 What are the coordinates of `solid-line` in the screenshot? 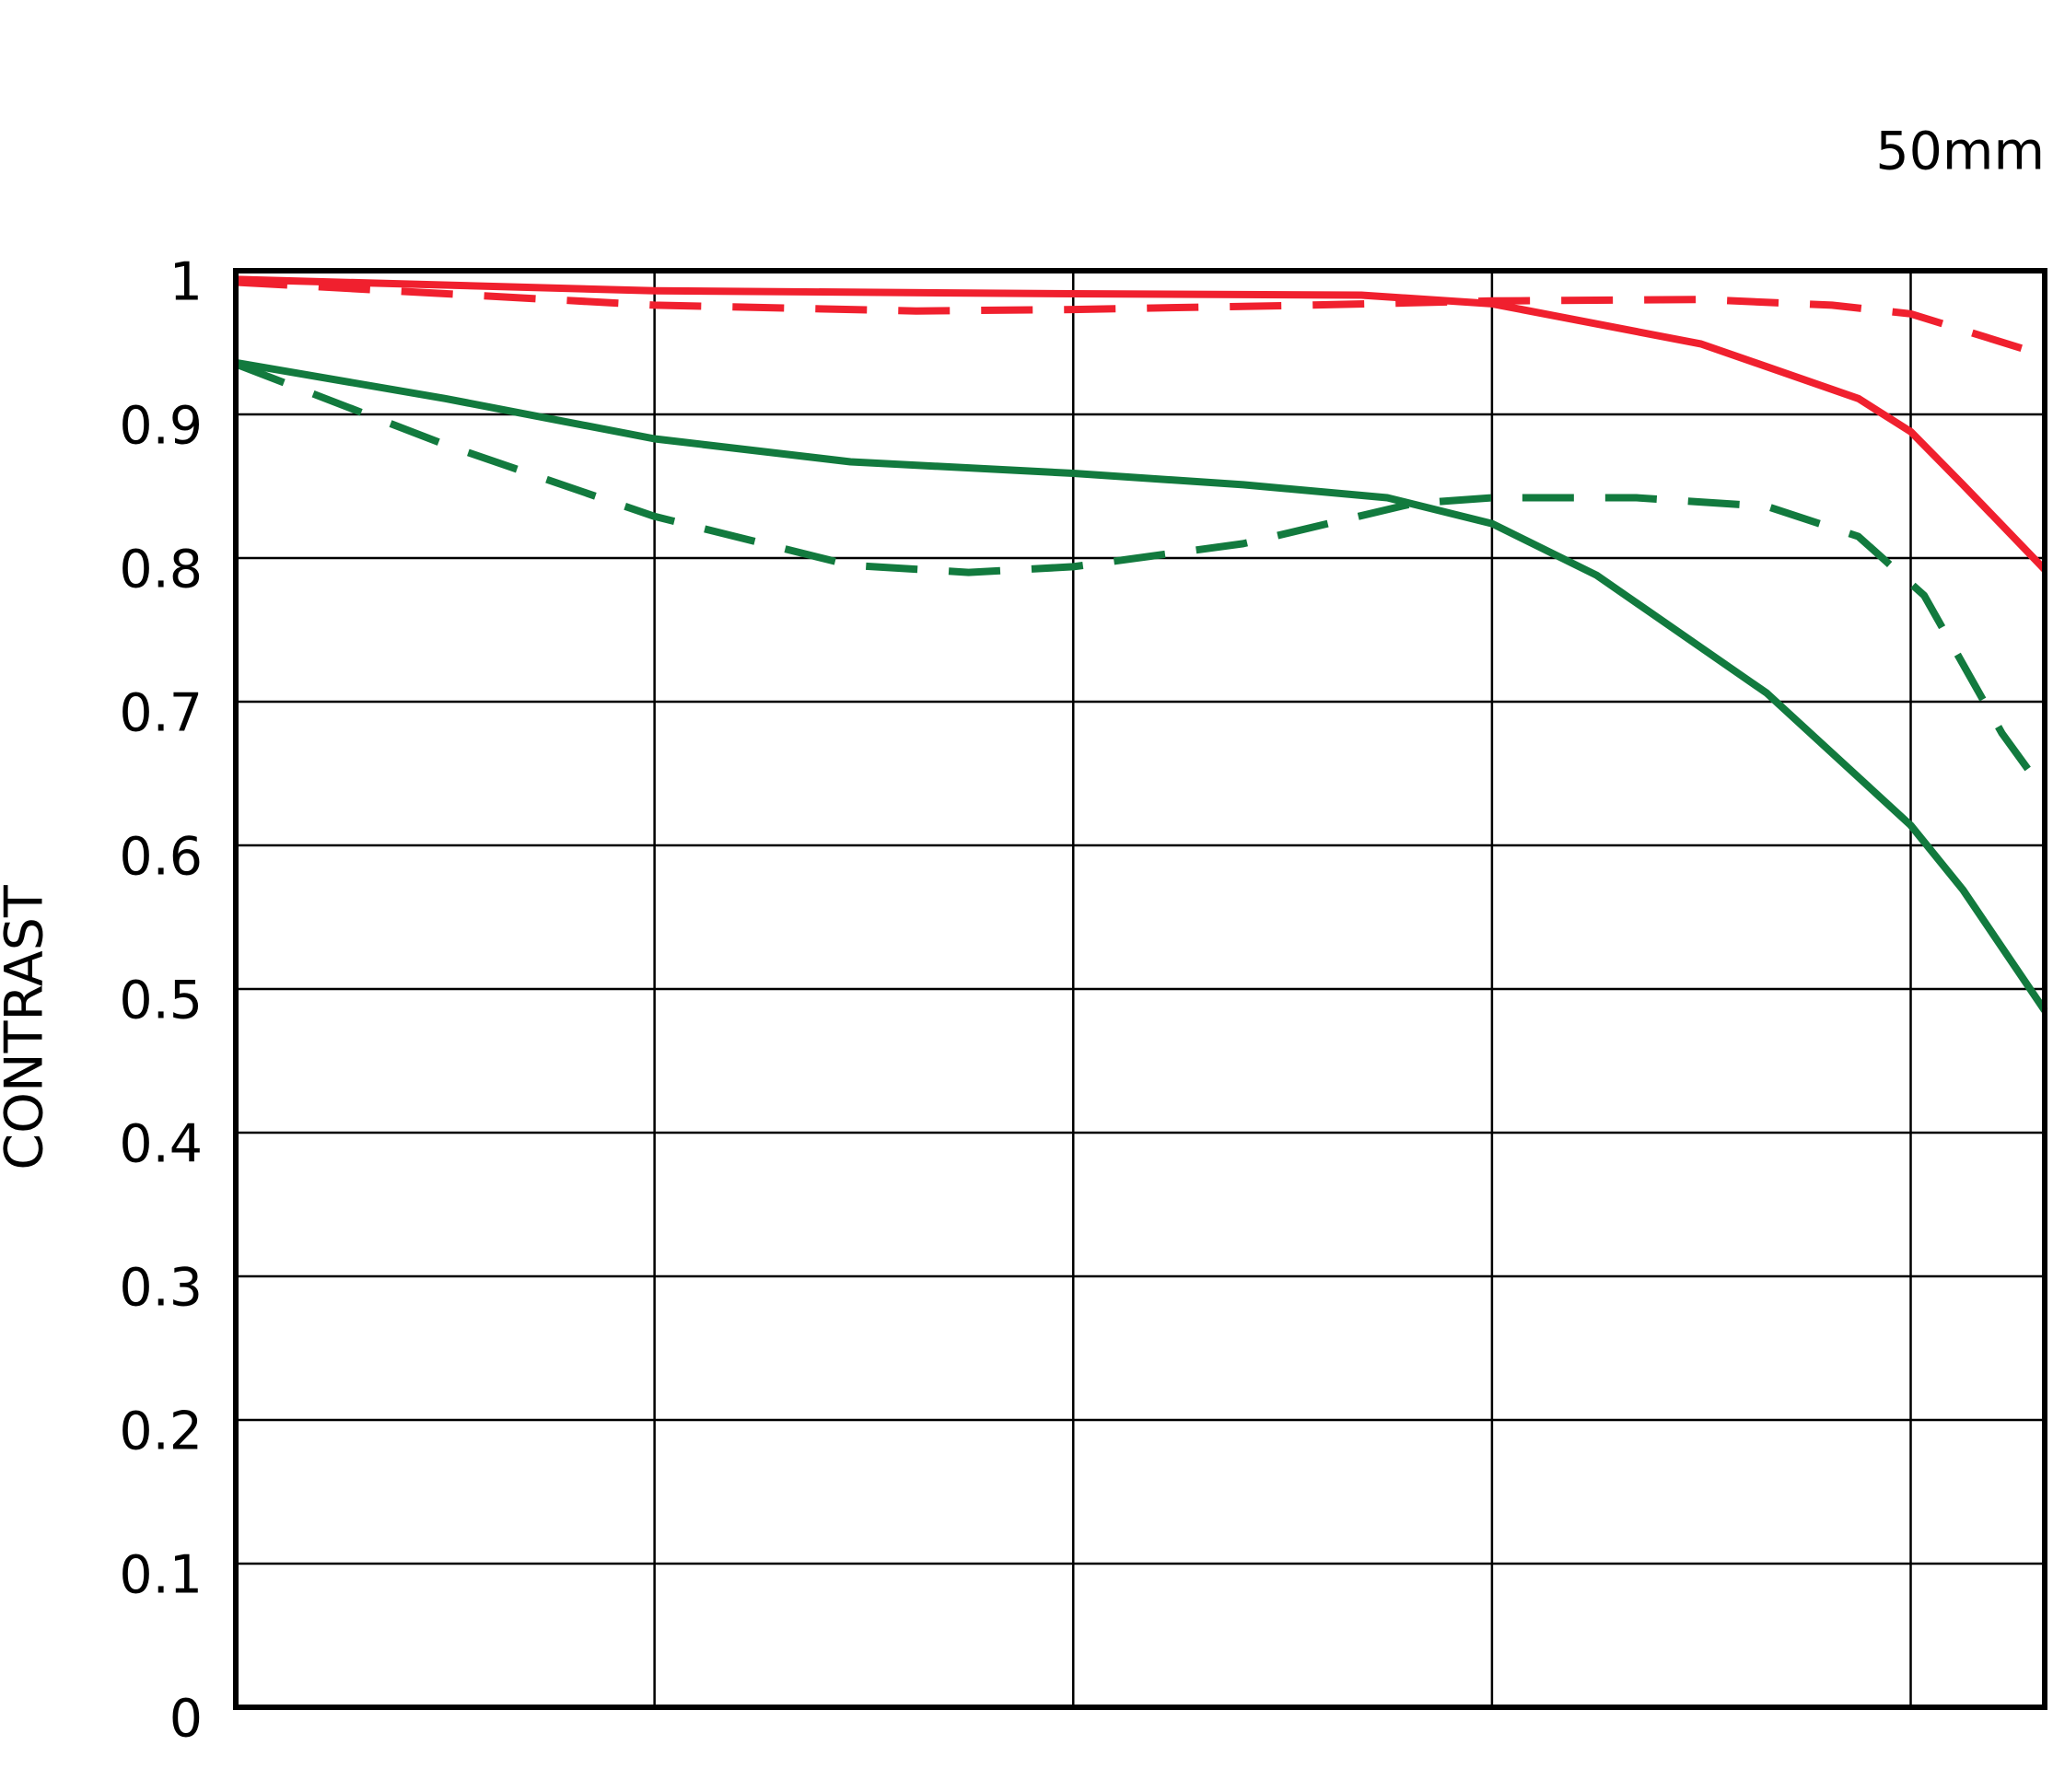 It's located at (1141, 424).